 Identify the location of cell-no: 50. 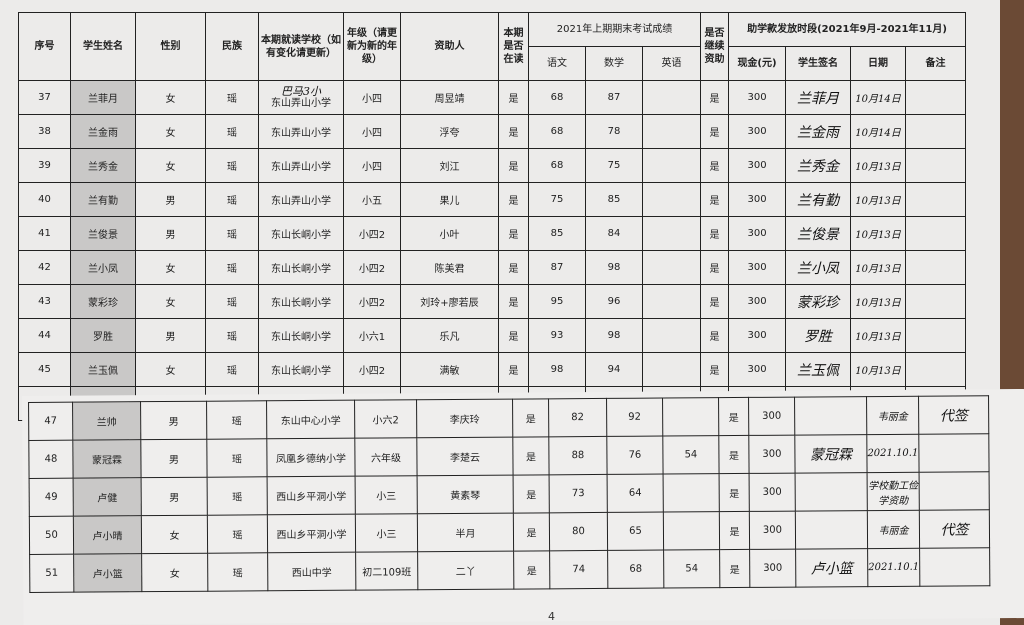
(51, 535).